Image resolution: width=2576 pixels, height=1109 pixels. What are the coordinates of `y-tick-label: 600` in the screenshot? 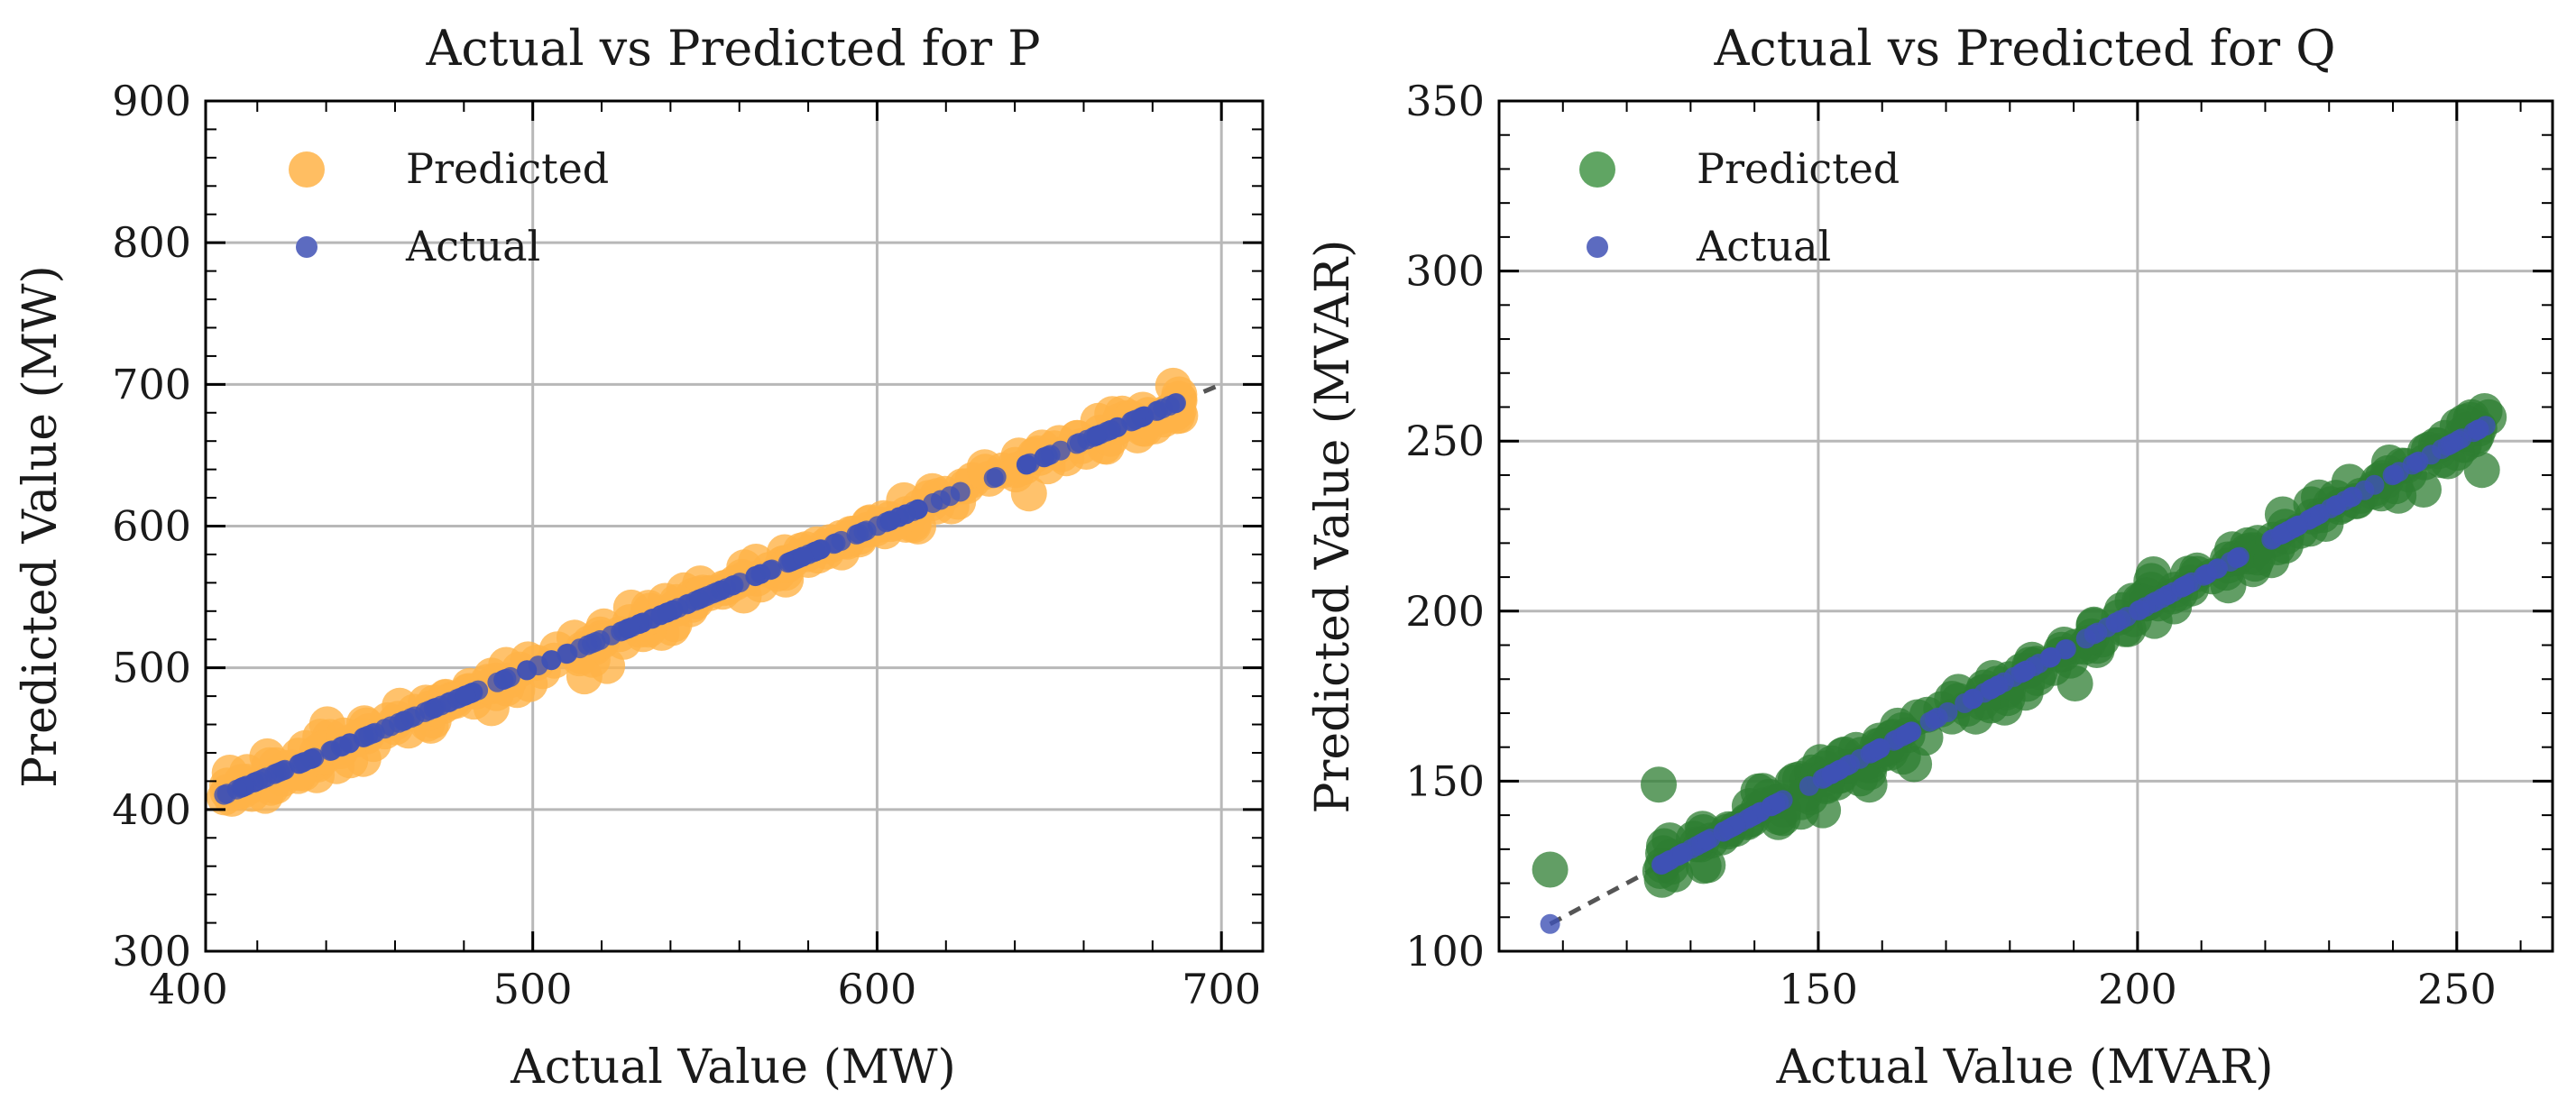 It's located at (152, 526).